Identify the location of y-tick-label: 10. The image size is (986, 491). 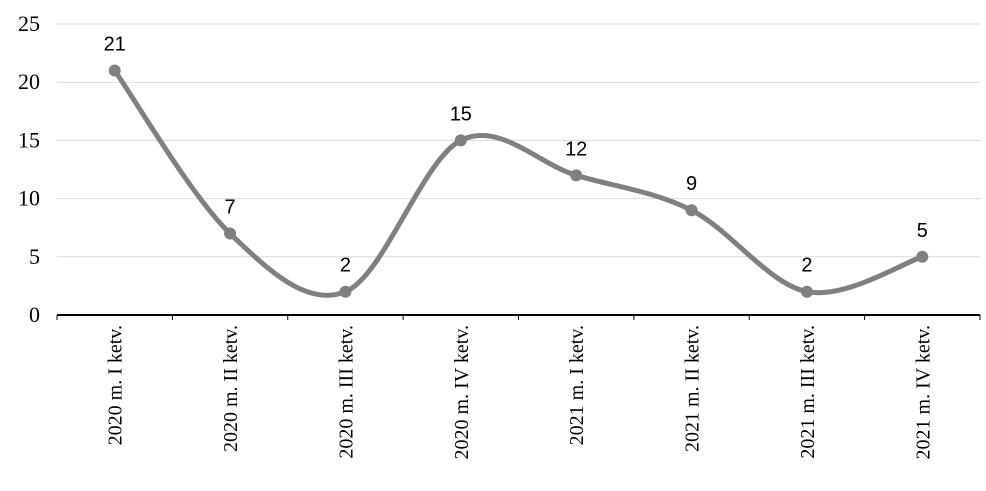
(29, 198).